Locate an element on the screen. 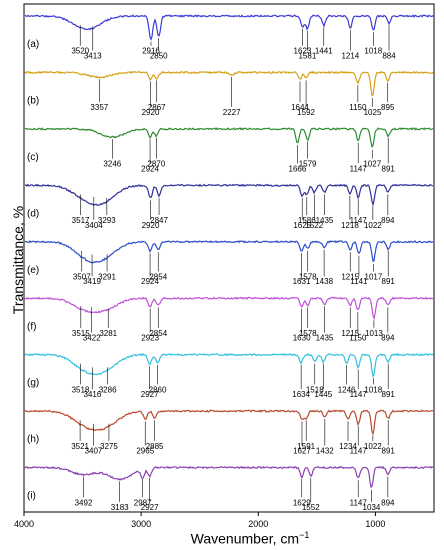  peak-label: 1629 is located at coordinates (302, 502).